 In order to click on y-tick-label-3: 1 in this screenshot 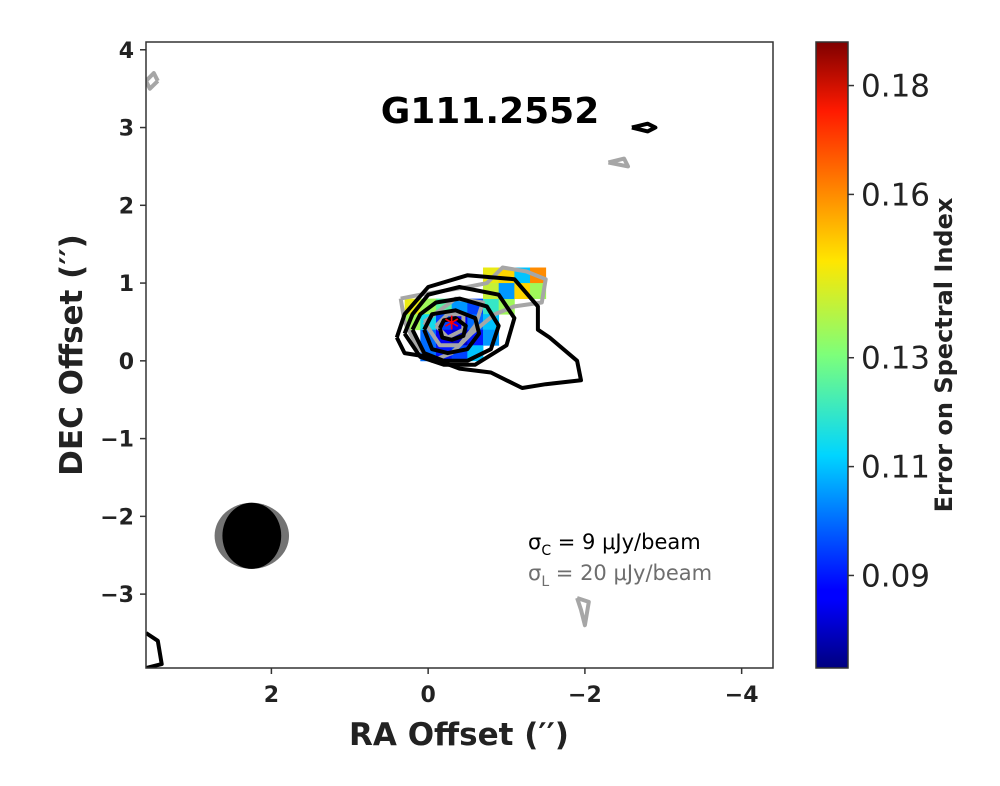, I will do `click(126, 284)`.